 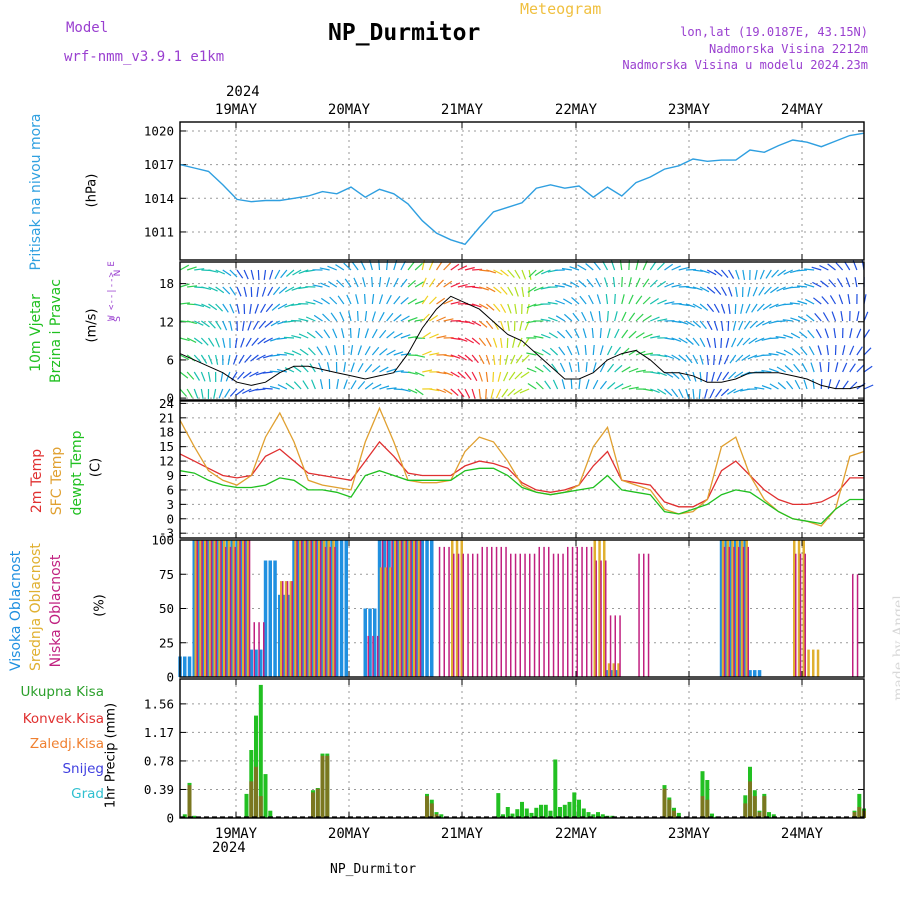 I want to click on temp-dew-line, so click(x=521, y=496).